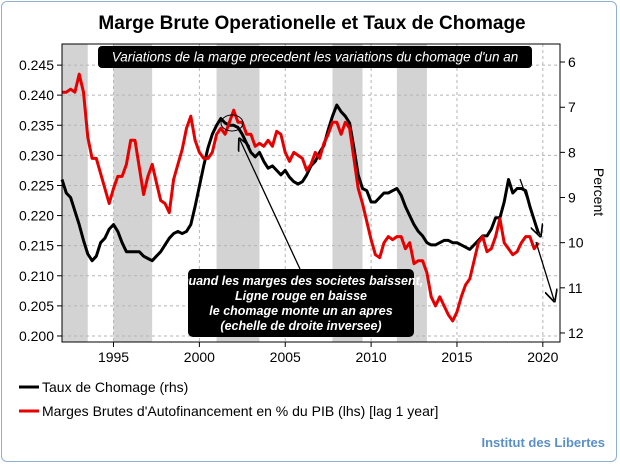 The width and height of the screenshot is (620, 465). What do you see at coordinates (36, 246) in the screenshot?
I see `y-left-tick-label: 0.215` at bounding box center [36, 246].